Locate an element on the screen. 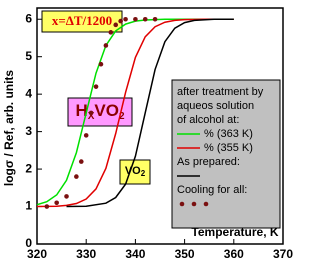 Image resolution: width=320 pixels, height=267 pixels. base-part: VO is located at coordinates (133, 171).